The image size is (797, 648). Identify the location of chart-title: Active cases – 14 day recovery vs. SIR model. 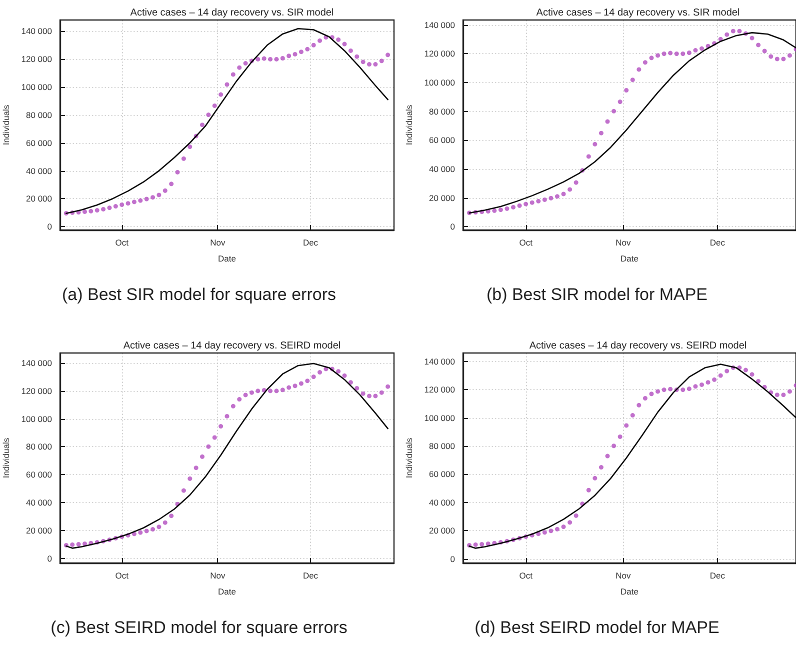
(232, 13).